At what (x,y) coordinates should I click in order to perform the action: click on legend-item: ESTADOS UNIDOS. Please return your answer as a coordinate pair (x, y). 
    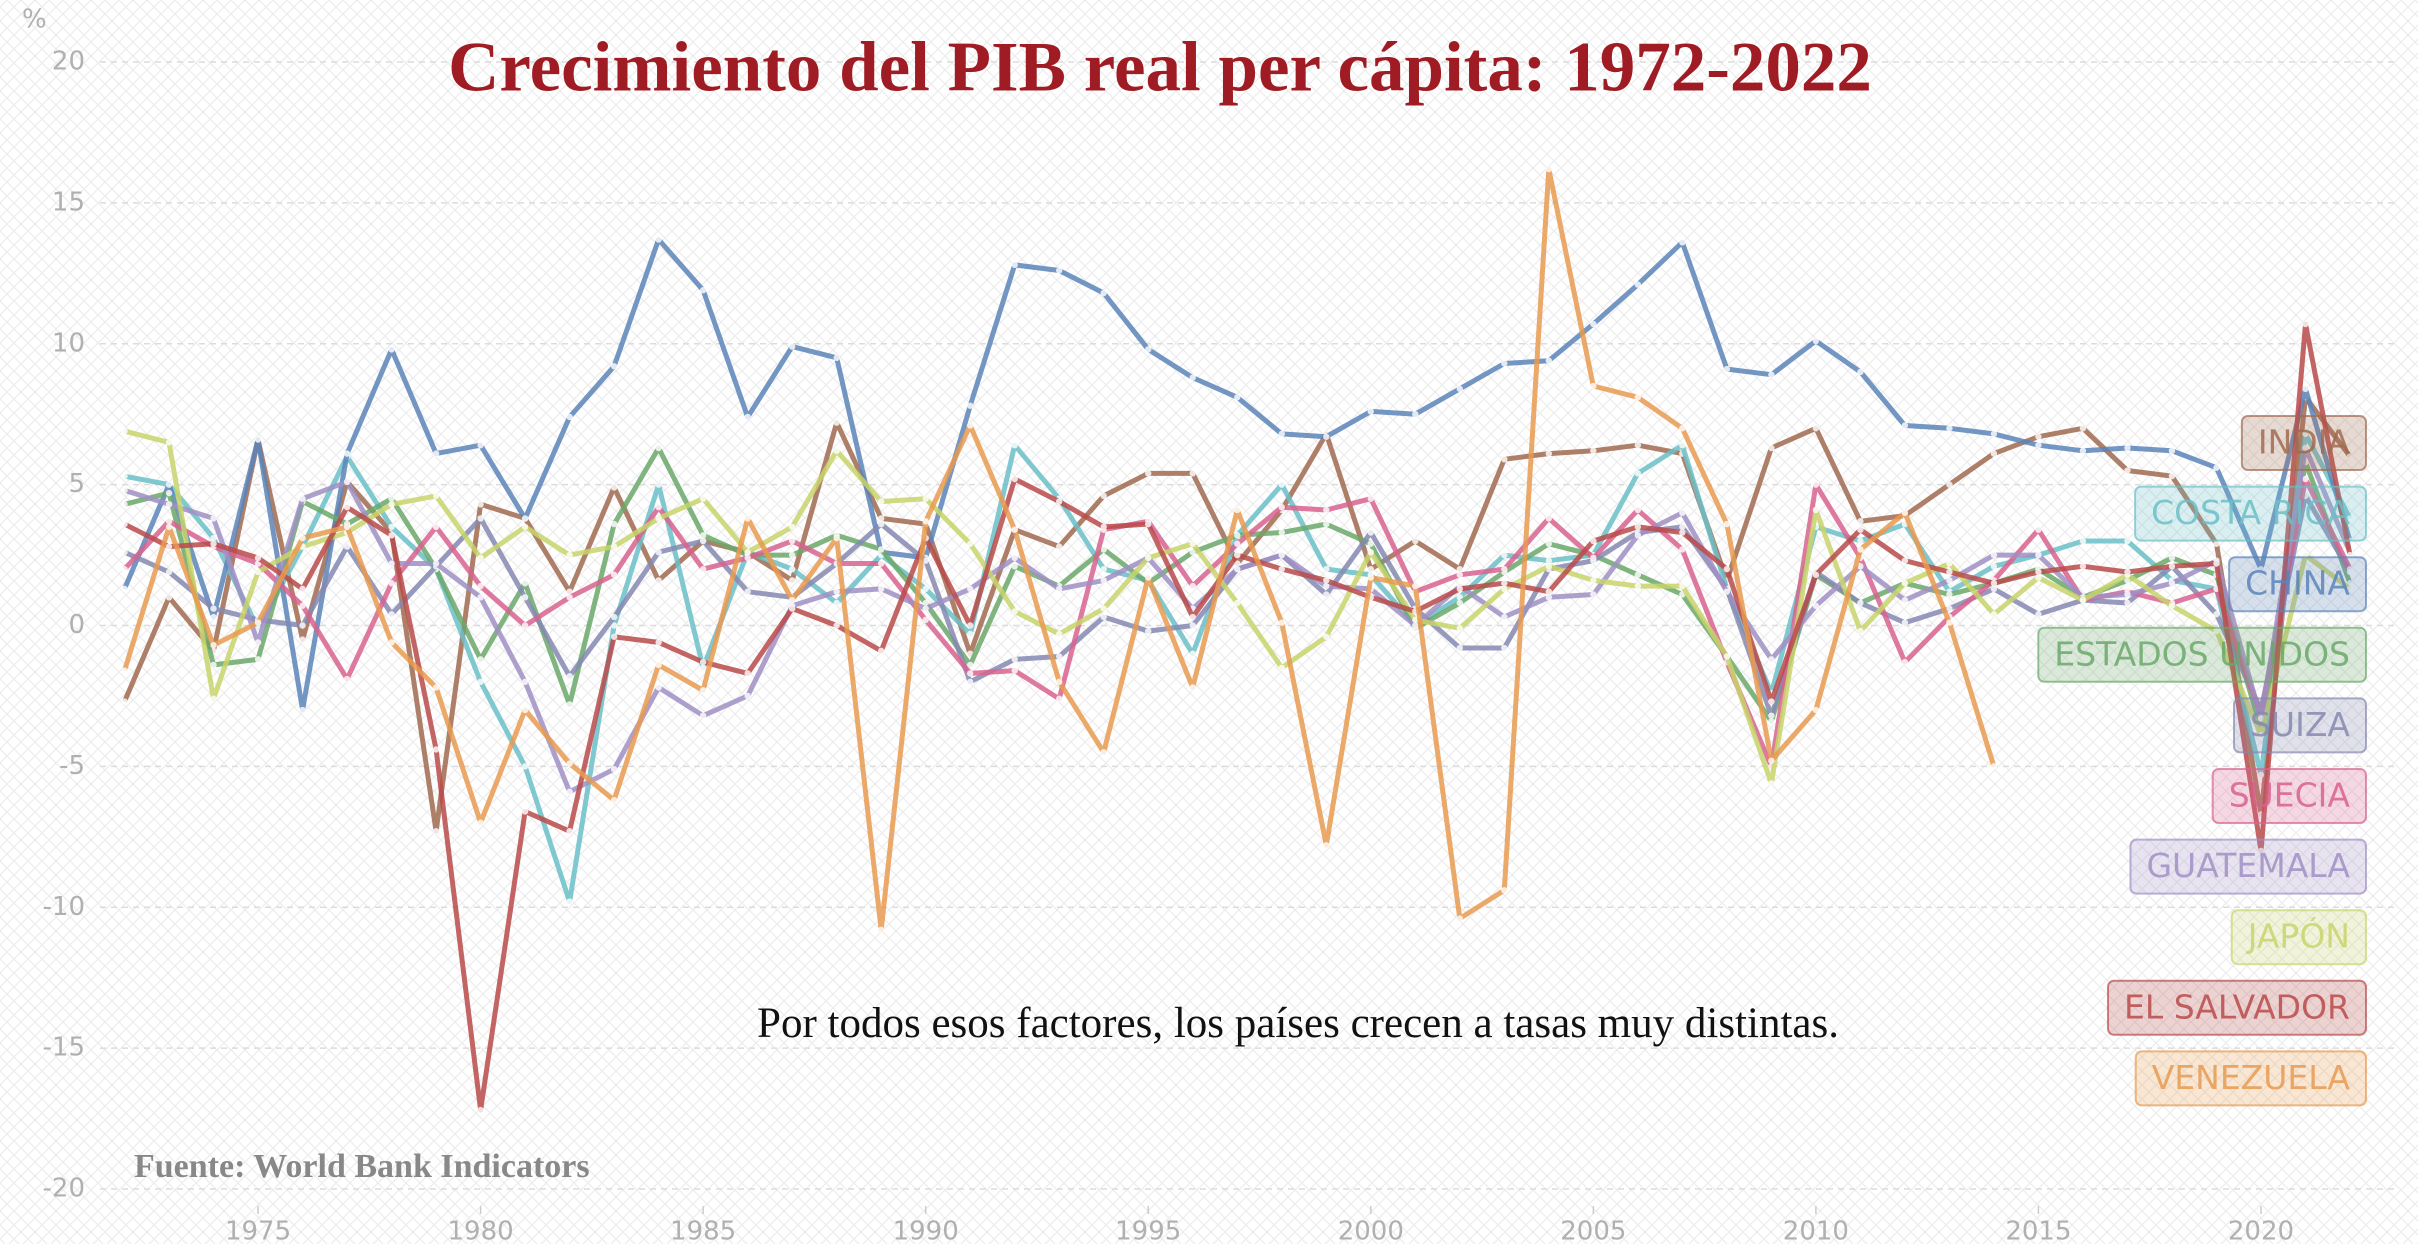
    Looking at the image, I should click on (2202, 654).